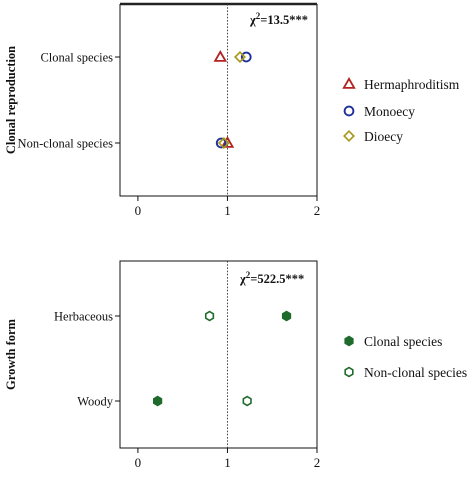  I want to click on panel-1-point-dioecy-non-clonal-species, so click(223, 143).